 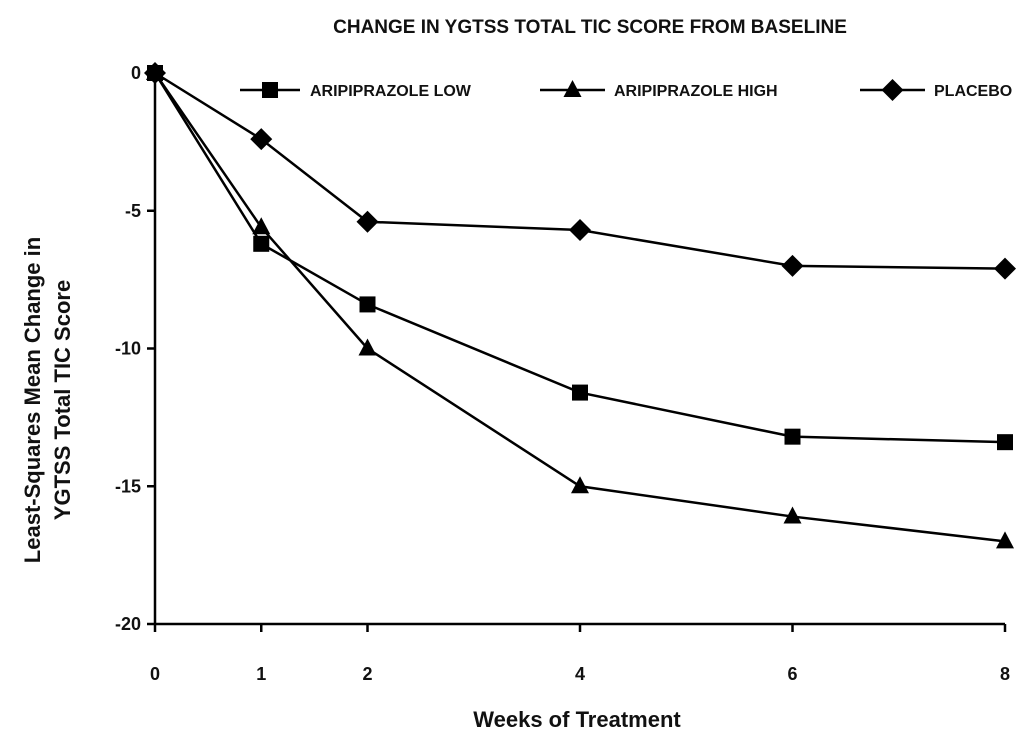 What do you see at coordinates (792, 674) in the screenshot?
I see `x-tick-label: 6` at bounding box center [792, 674].